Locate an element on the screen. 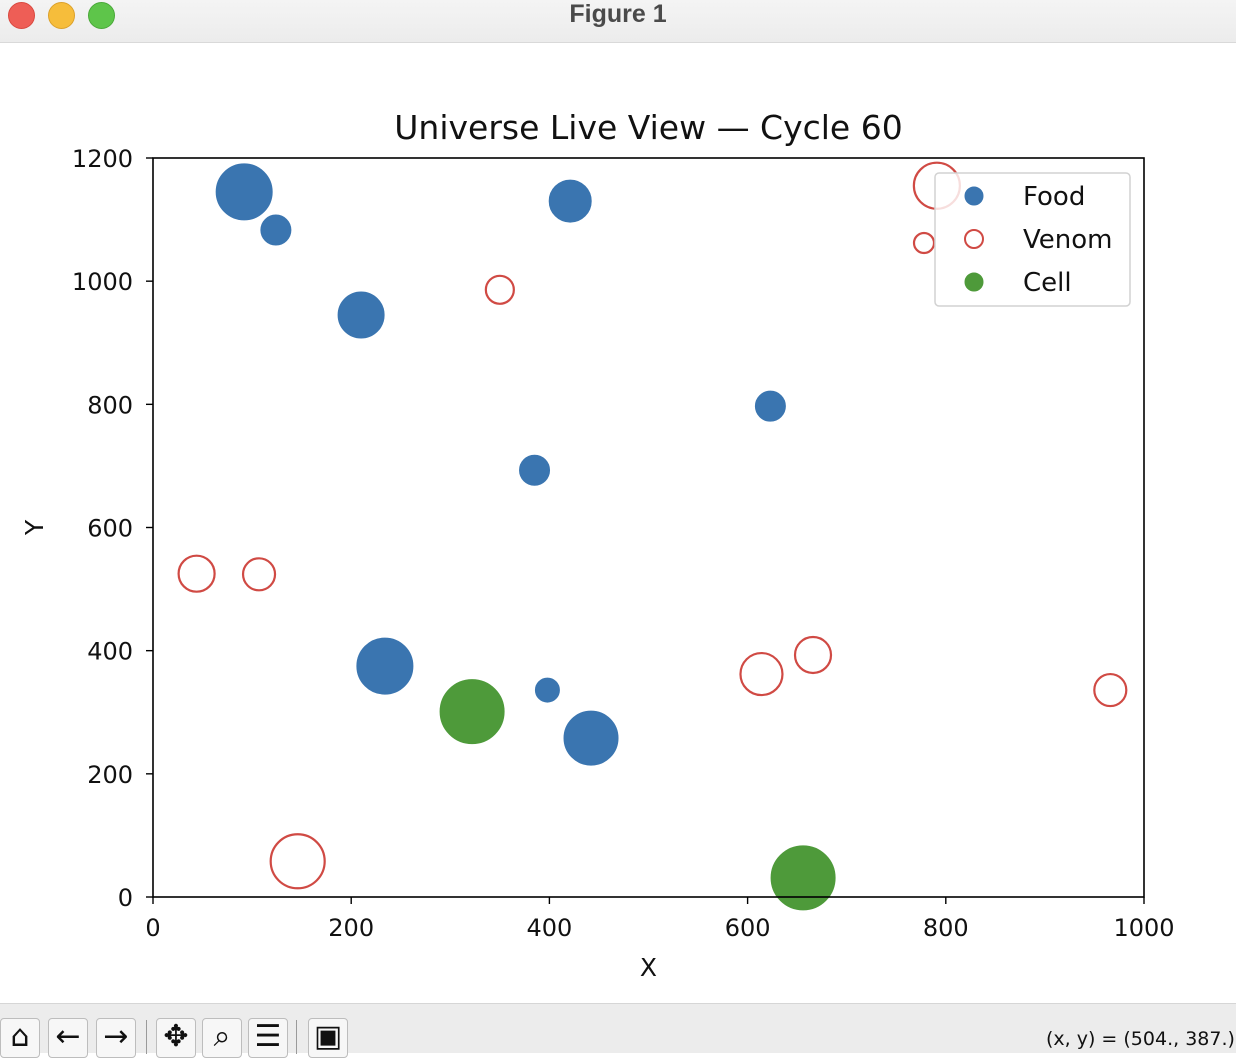 The height and width of the screenshot is (1058, 1236). sliders-icon: ☰ is located at coordinates (268, 1036).